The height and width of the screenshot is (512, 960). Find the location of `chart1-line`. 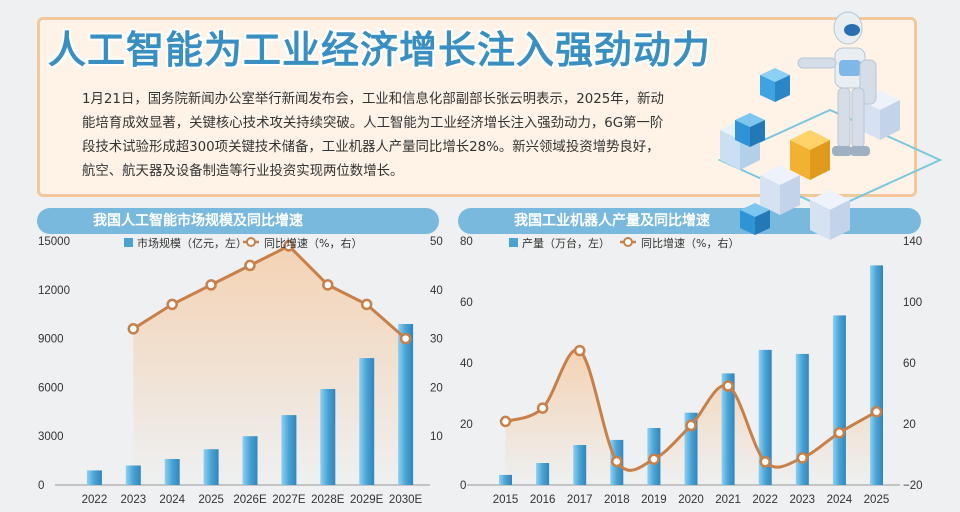

chart1-line is located at coordinates (269, 292).